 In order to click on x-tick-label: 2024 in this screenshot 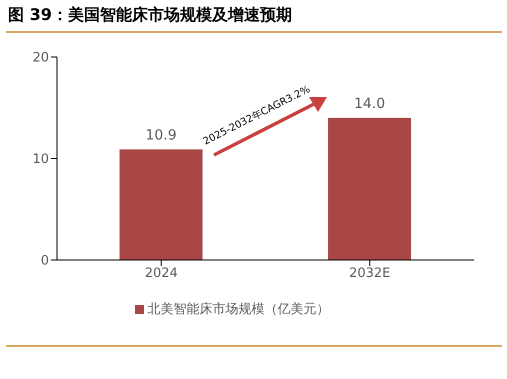, I will do `click(161, 274)`.